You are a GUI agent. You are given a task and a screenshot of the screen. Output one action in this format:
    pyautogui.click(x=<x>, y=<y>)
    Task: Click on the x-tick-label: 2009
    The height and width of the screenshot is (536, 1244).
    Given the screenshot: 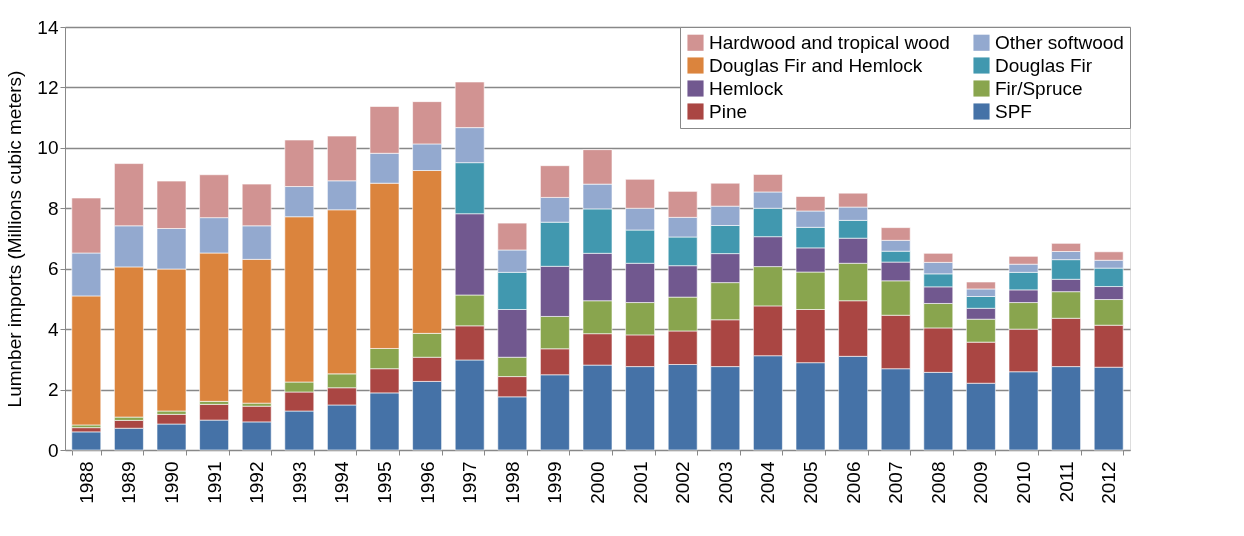 What is the action you would take?
    pyautogui.click(x=981, y=482)
    